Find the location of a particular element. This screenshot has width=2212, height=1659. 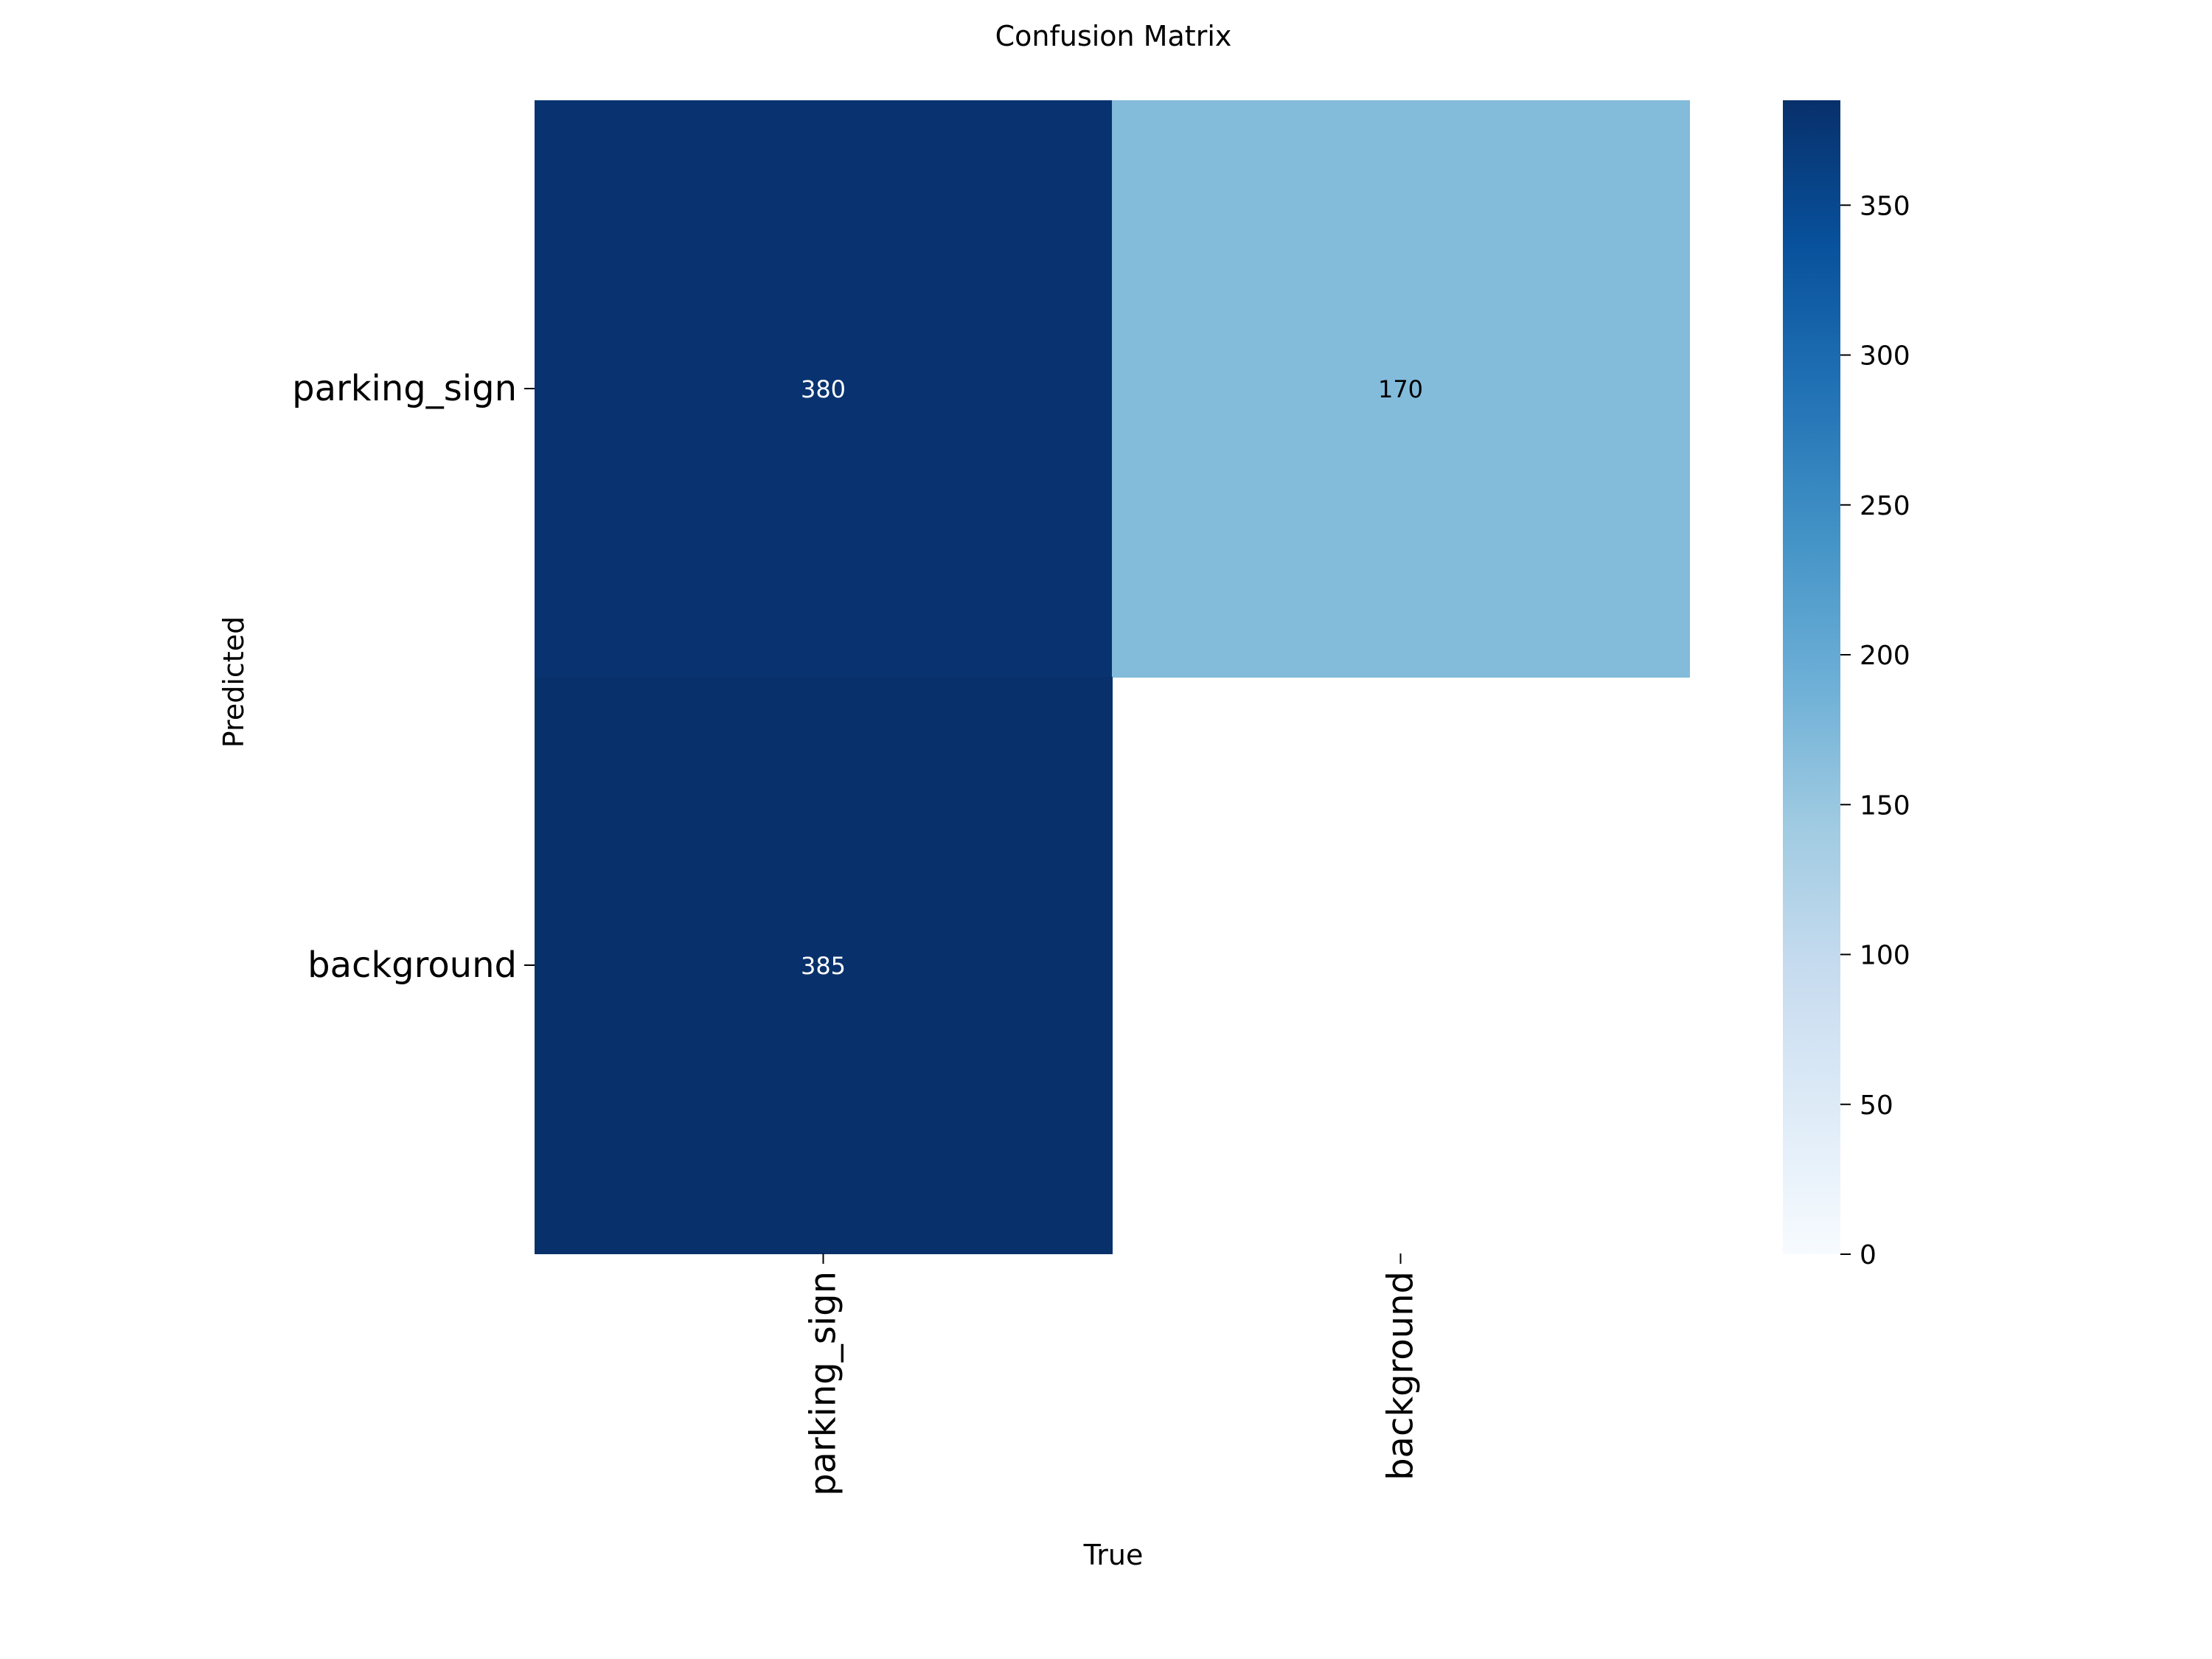

cell-value-label: 380 is located at coordinates (823, 389).